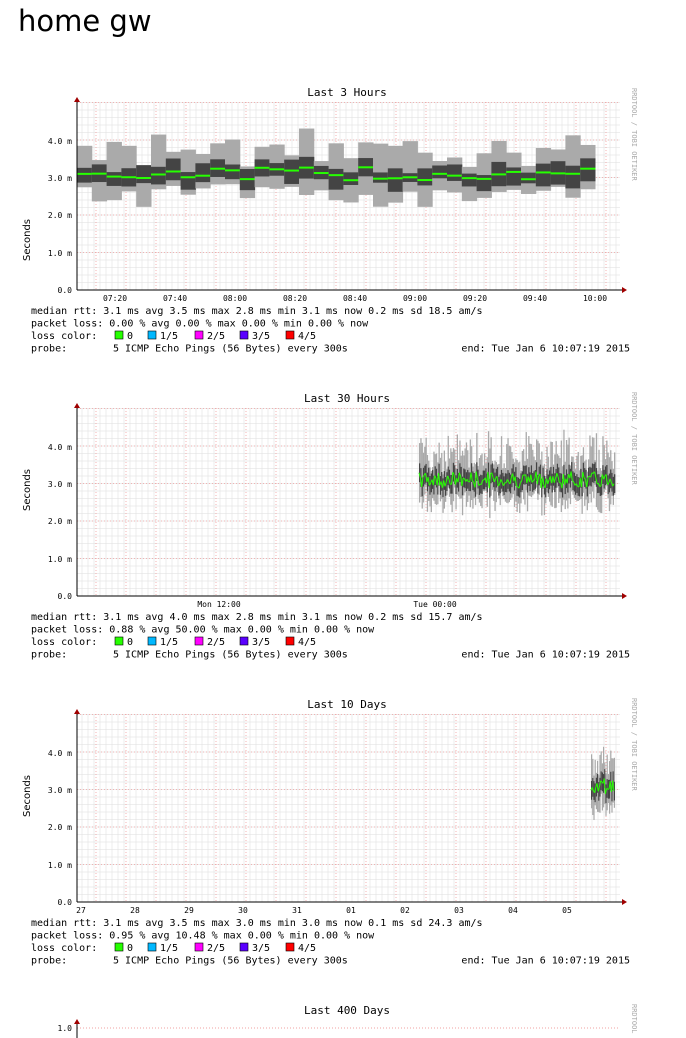  What do you see at coordinates (348, 502) in the screenshot?
I see `grid` at bounding box center [348, 502].